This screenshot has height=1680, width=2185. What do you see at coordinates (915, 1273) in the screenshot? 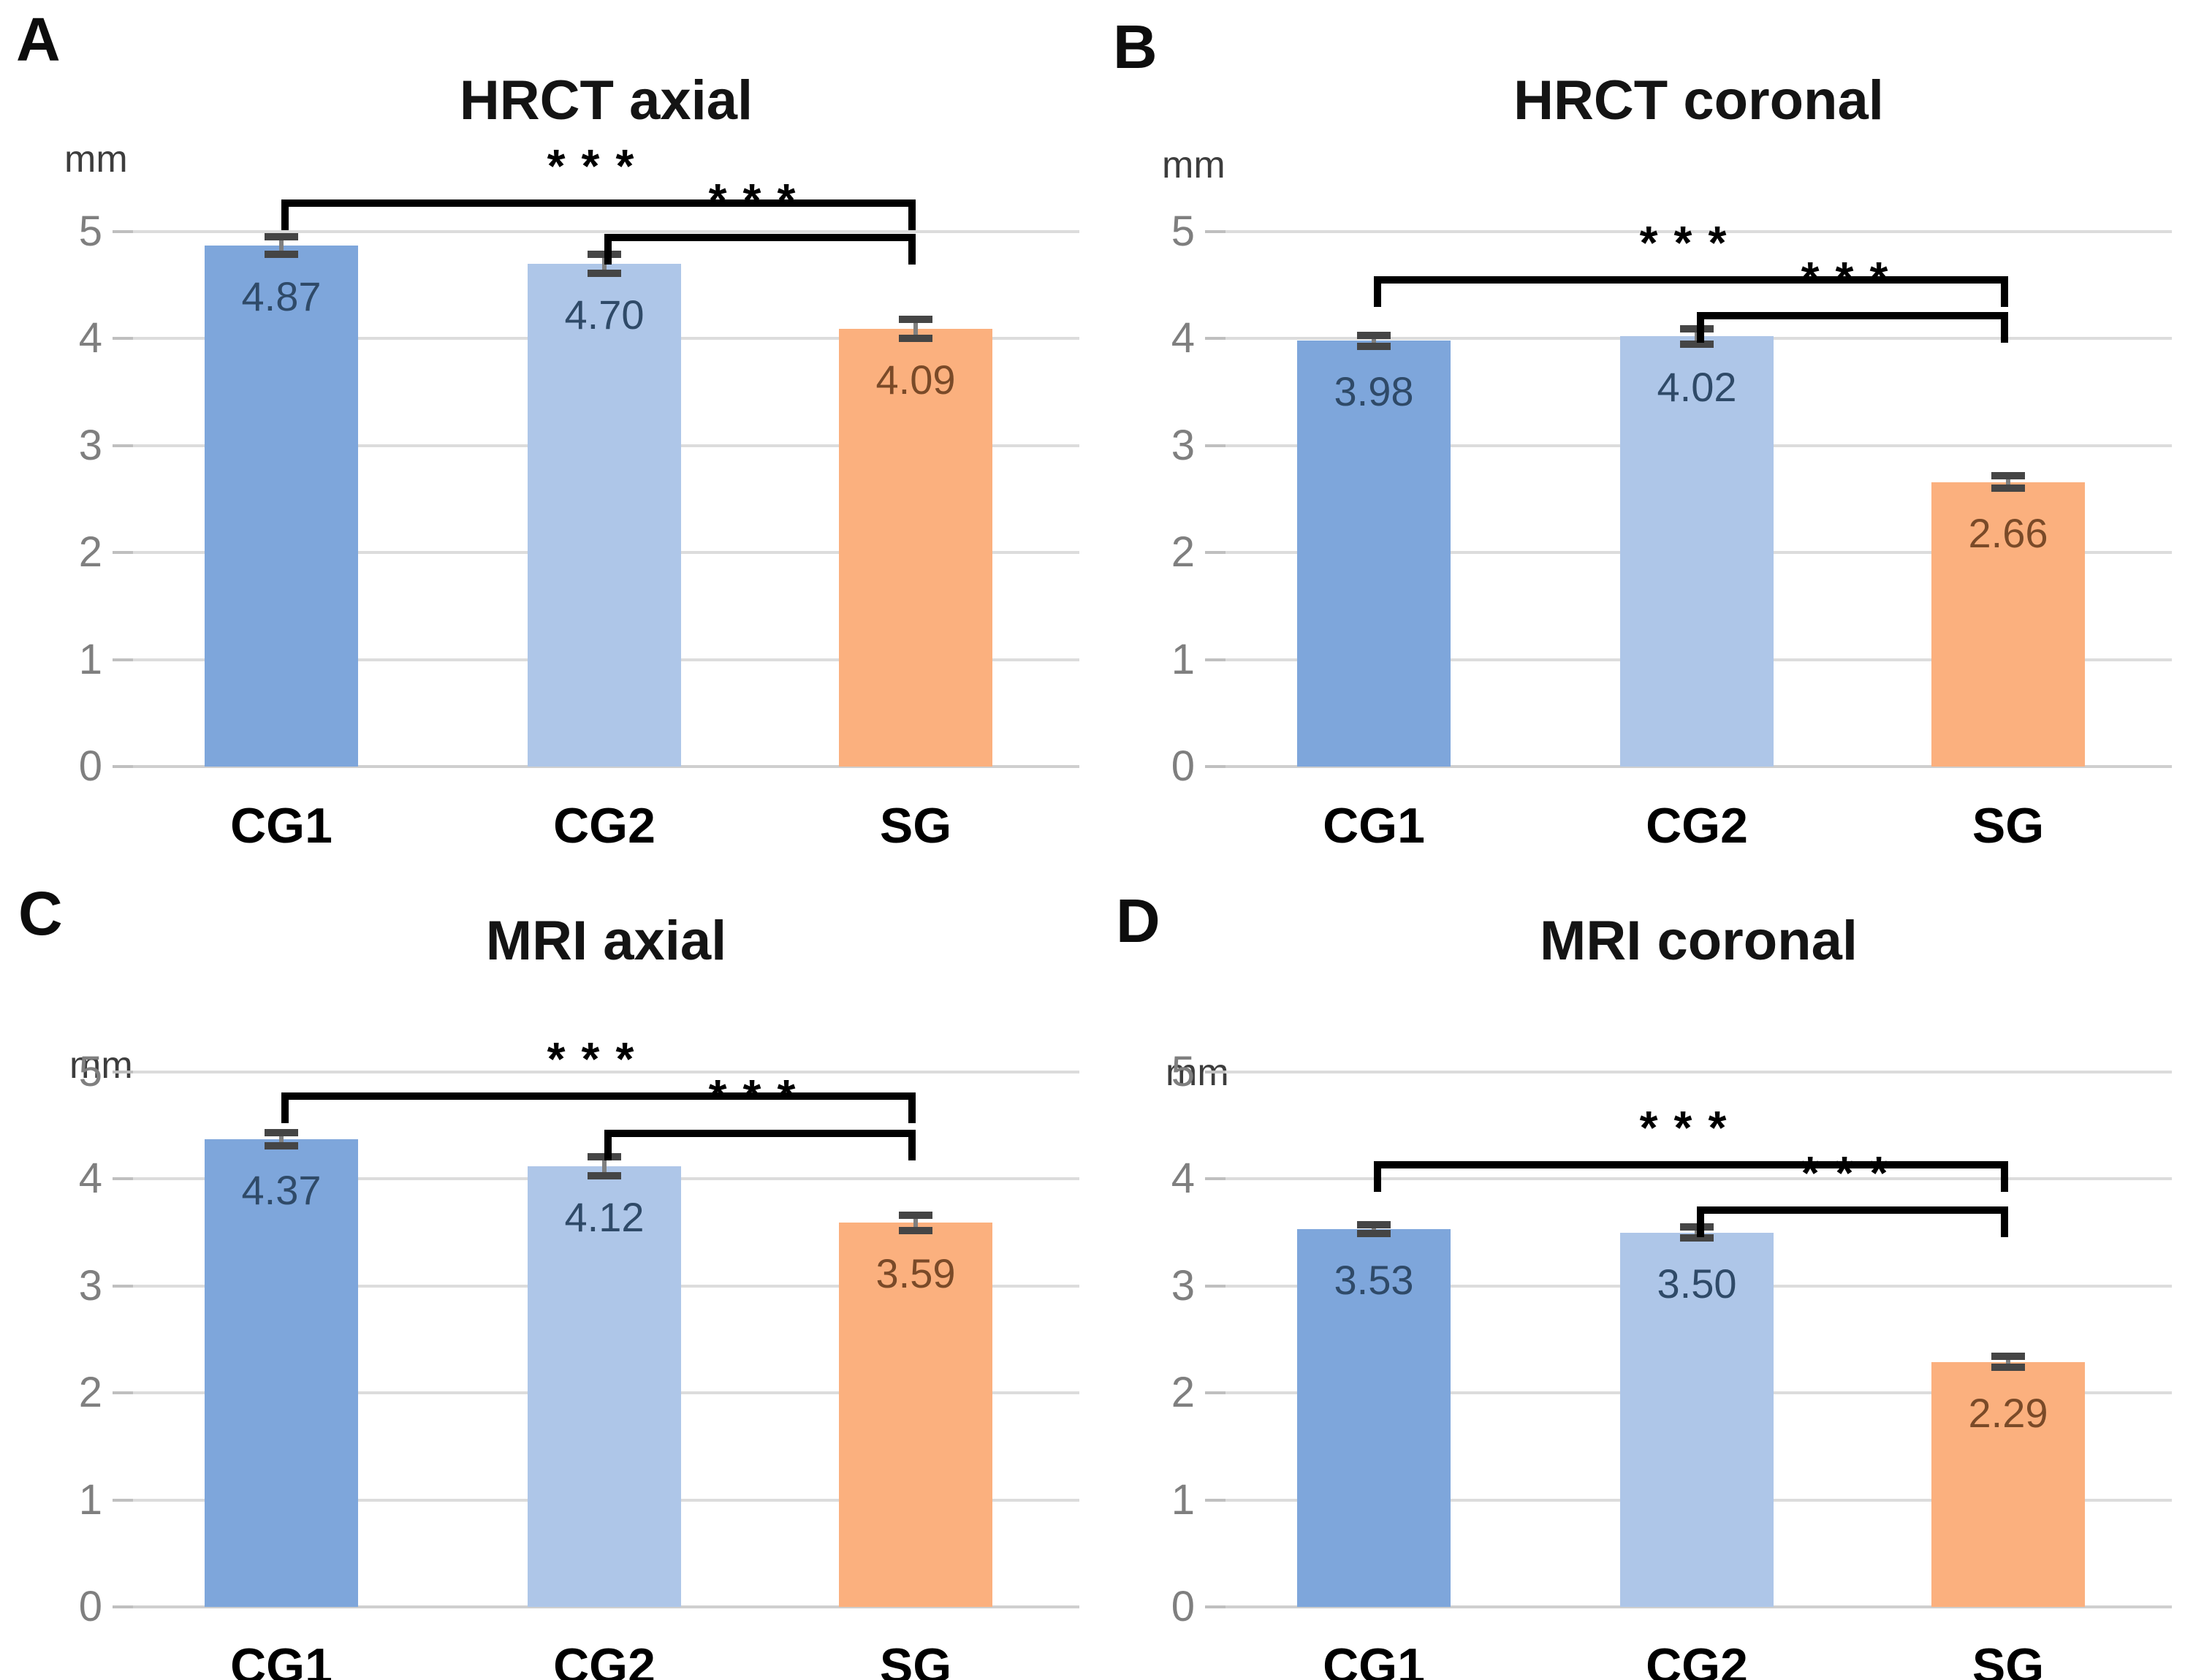
I see `bar-value-label: 3.59` at bounding box center [915, 1273].